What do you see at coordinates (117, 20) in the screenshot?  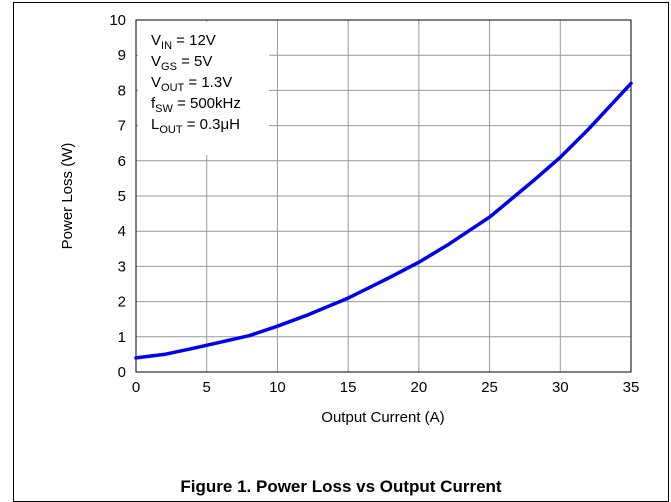 I see `y-tick-label: 10` at bounding box center [117, 20].